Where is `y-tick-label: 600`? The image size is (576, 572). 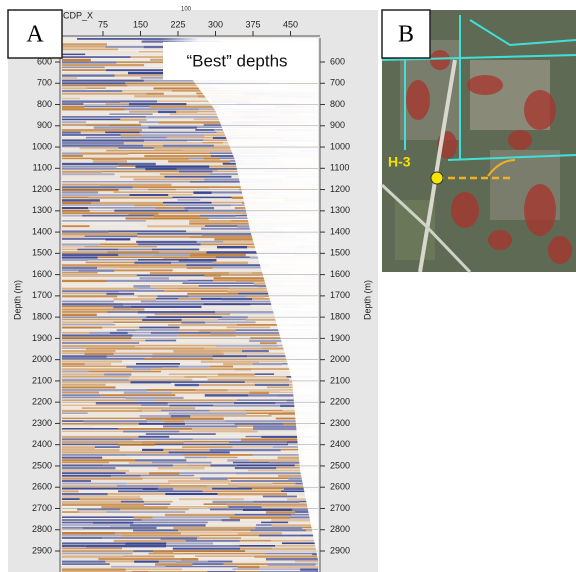 y-tick-label: 600 is located at coordinates (337, 61).